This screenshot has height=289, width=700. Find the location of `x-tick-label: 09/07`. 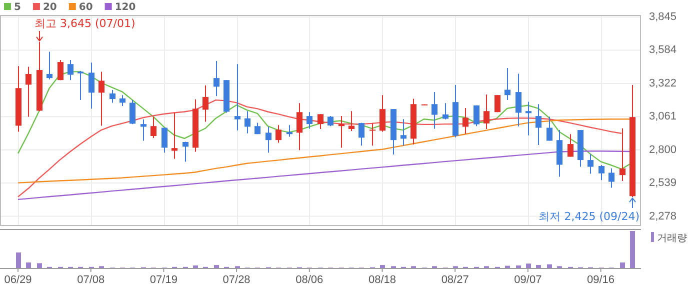

x-tick-label: 09/07 is located at coordinates (528, 280).